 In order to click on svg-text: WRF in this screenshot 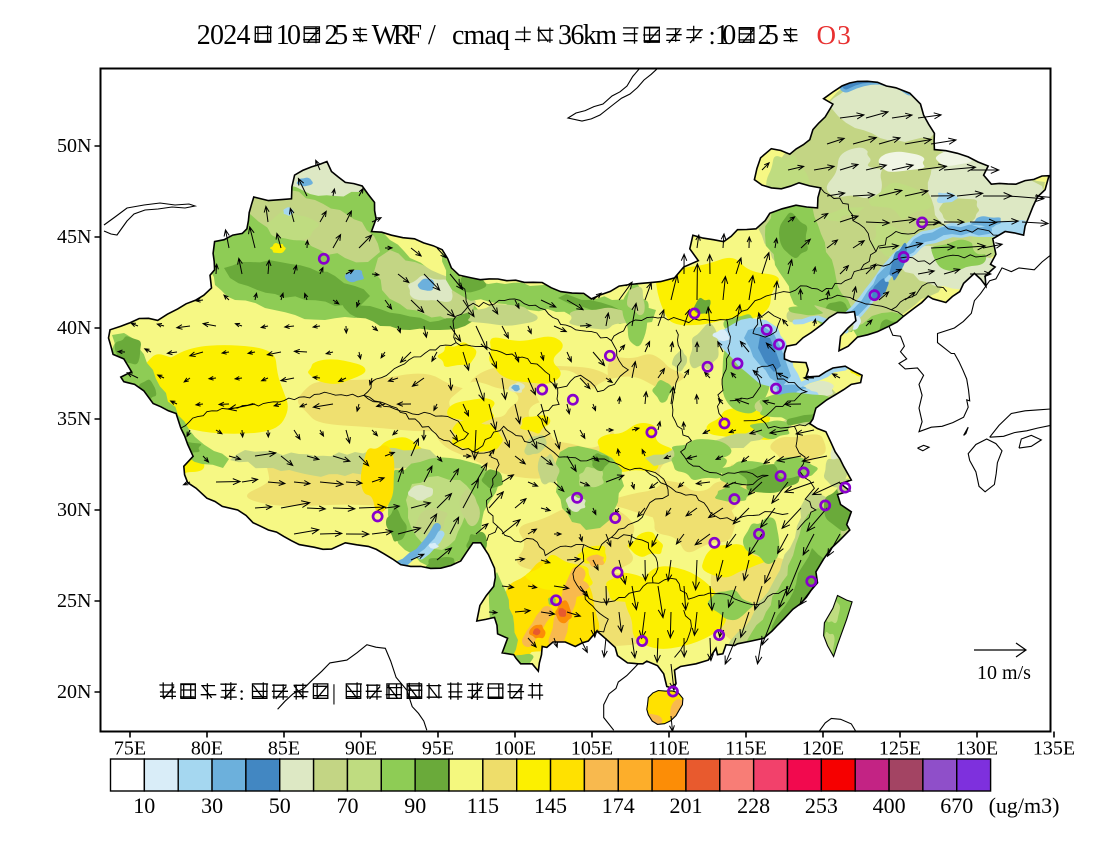, I will do `click(397, 35)`.